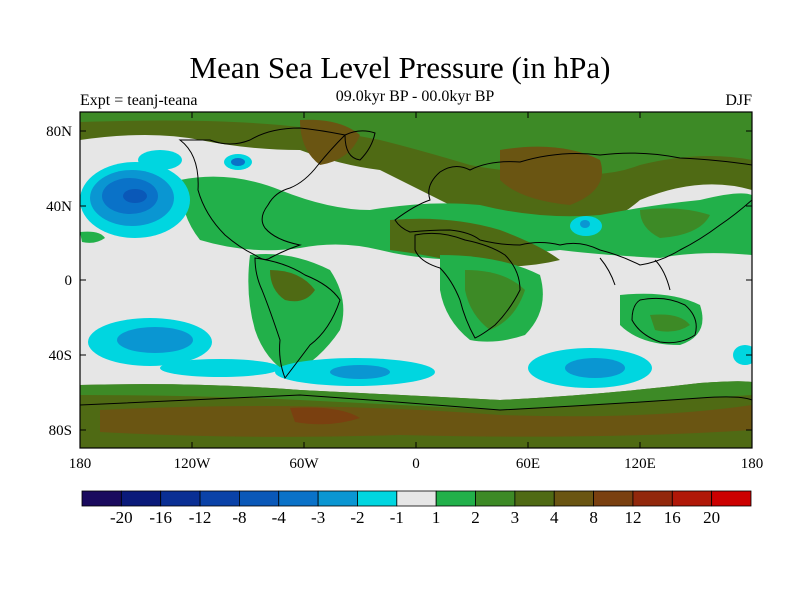 The image size is (800, 600). What do you see at coordinates (528, 464) in the screenshot?
I see `lon-label: 60E` at bounding box center [528, 464].